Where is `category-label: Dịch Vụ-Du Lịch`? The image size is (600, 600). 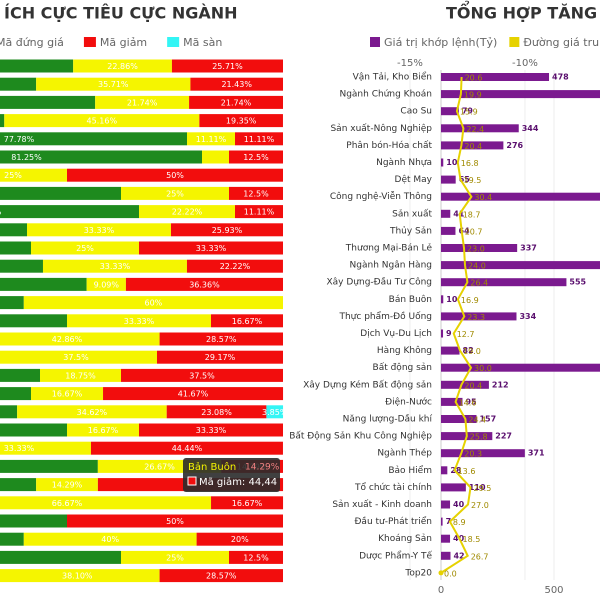 category-label: Dịch Vụ-Du Lịch is located at coordinates (396, 334).